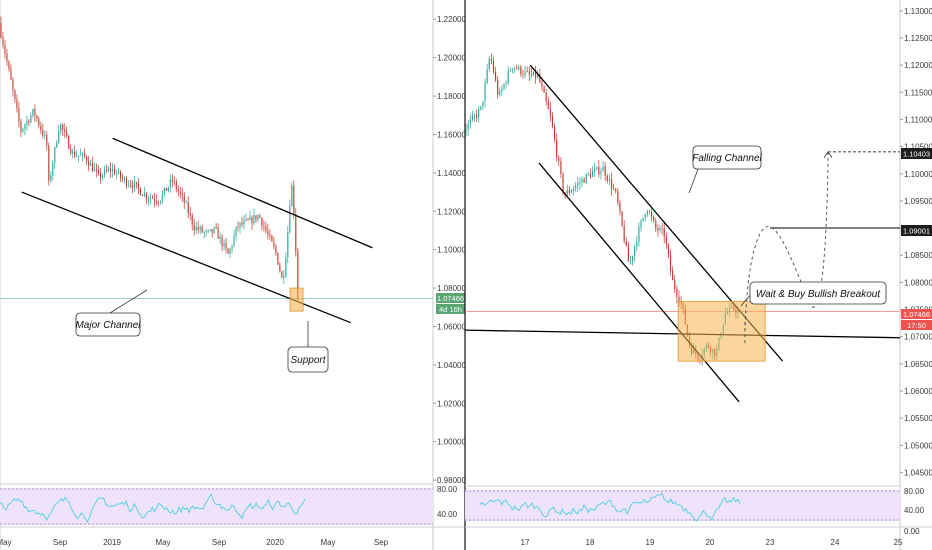 The height and width of the screenshot is (550, 932). I want to click on y-tick-label: 1.10500, so click(918, 147).